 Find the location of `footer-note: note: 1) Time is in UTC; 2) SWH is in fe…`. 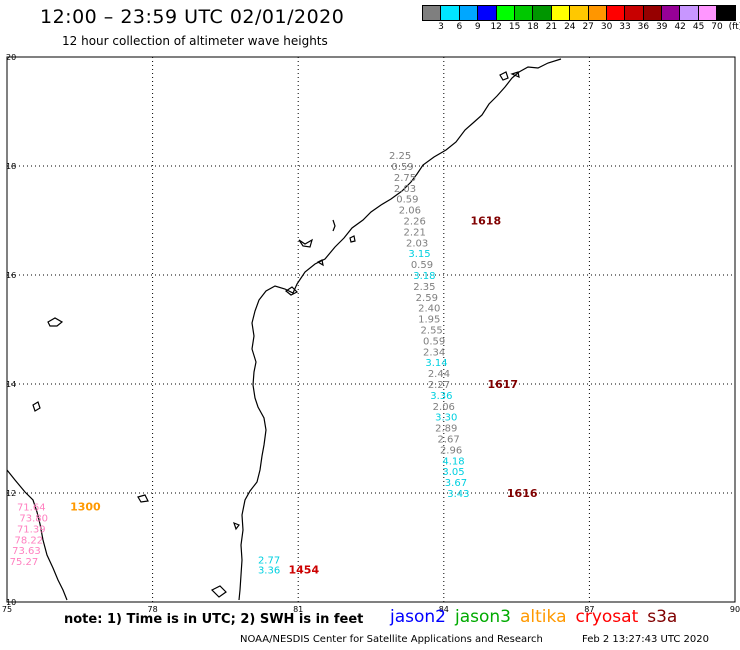

footer-note: note: 1) Time is in UTC; 2) SWH is in fe… is located at coordinates (214, 619).